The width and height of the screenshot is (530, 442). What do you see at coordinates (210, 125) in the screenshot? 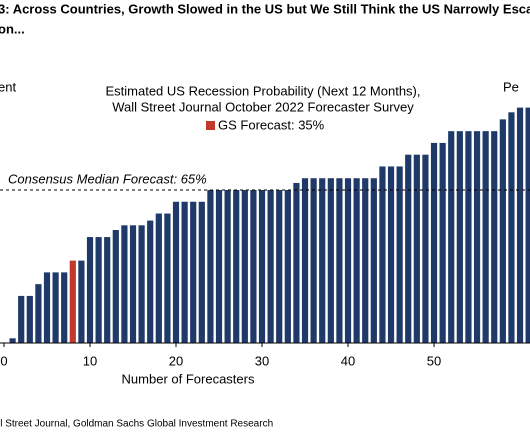
I see `legend-swatch` at bounding box center [210, 125].